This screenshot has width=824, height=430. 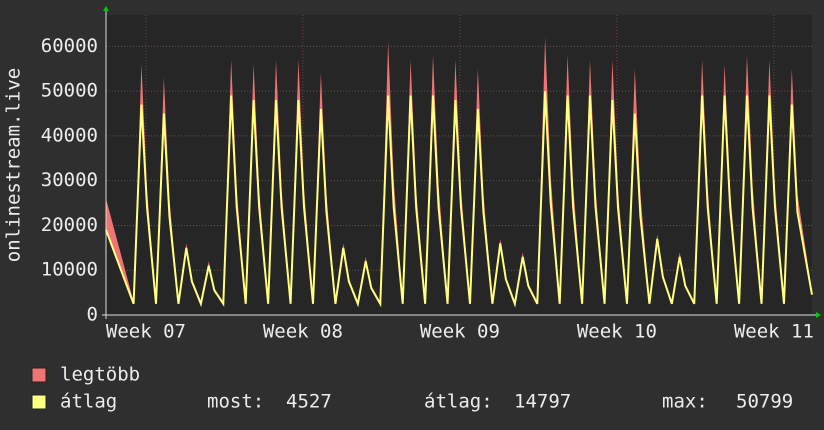 What do you see at coordinates (818, 315) in the screenshot?
I see `x-arrow` at bounding box center [818, 315].